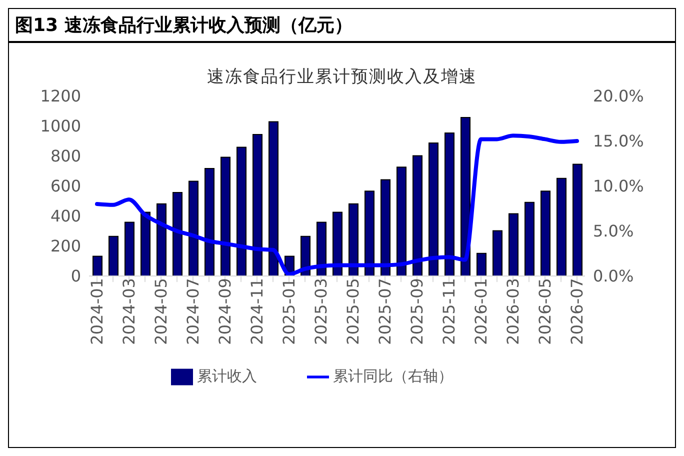 The image size is (684, 456). I want to click on x-tick-label: 2024-03, so click(128, 311).